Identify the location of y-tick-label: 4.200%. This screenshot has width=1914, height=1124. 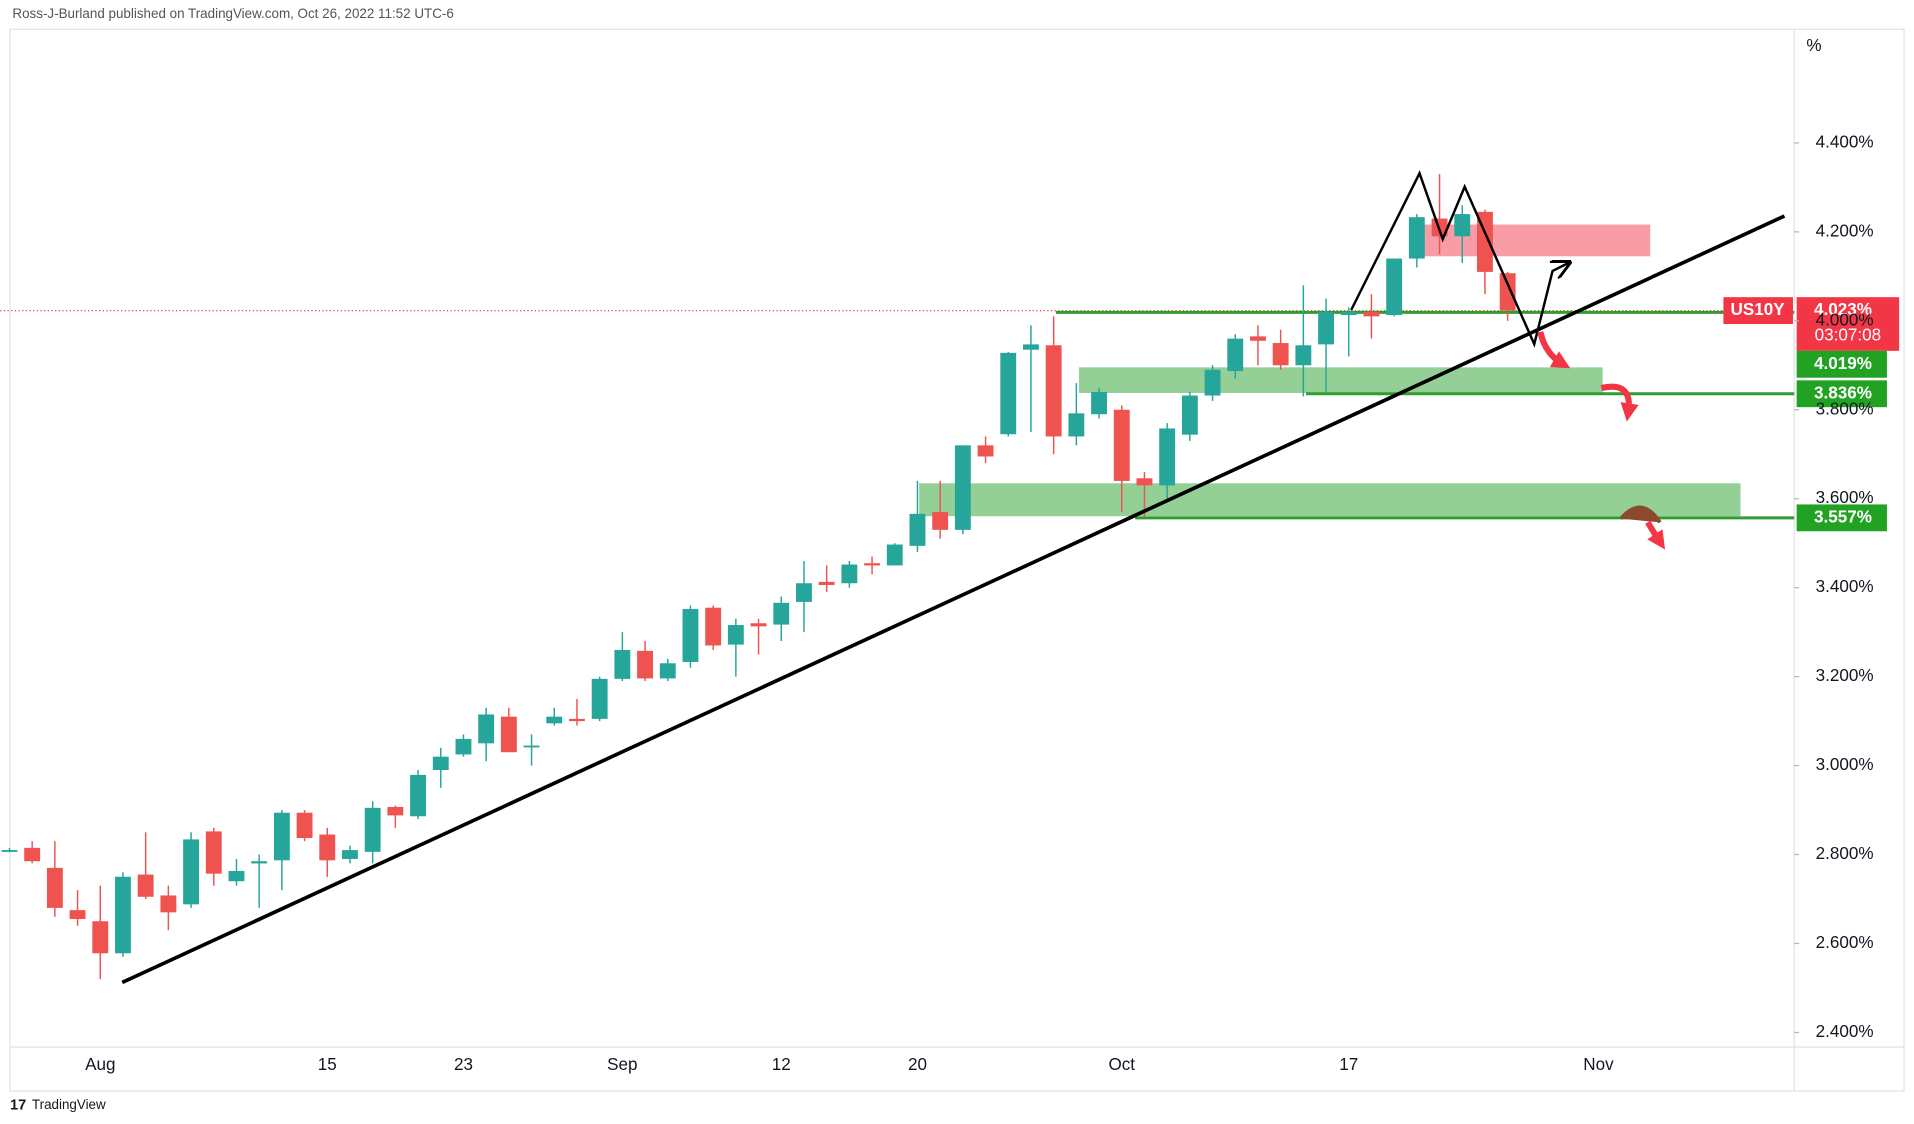
(1845, 230).